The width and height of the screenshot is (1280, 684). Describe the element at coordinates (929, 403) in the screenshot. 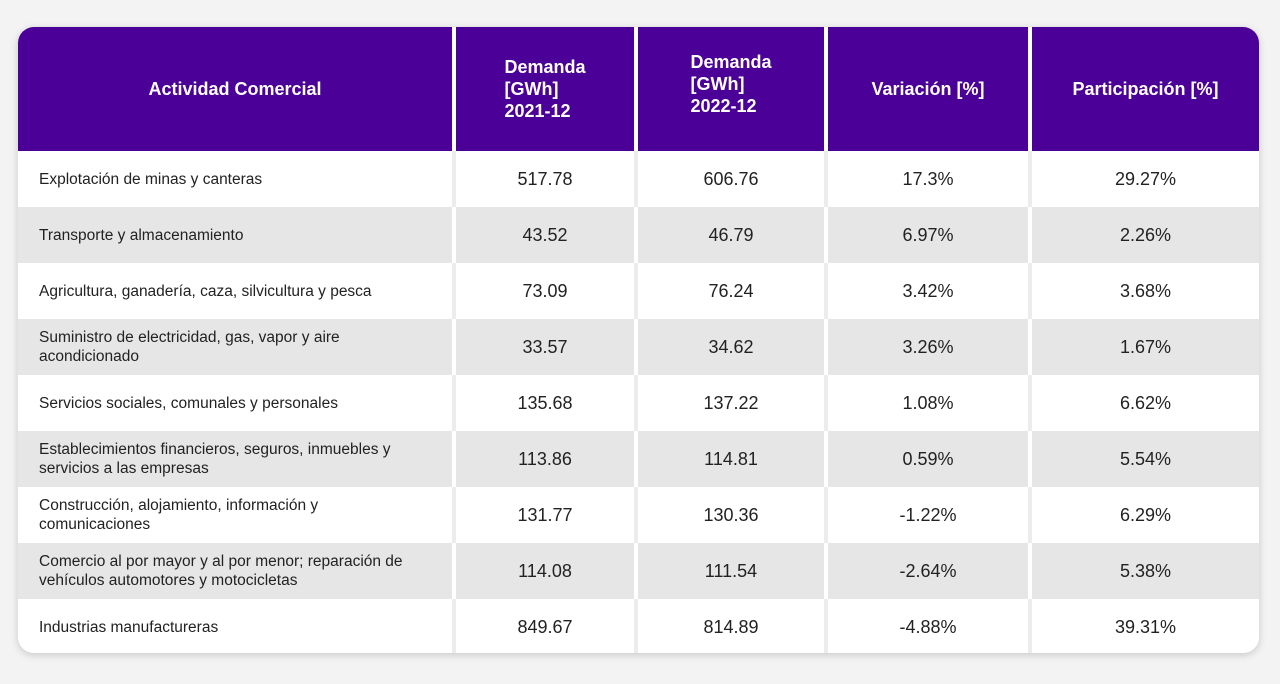

I see `cell-variation: 1.08%` at that location.